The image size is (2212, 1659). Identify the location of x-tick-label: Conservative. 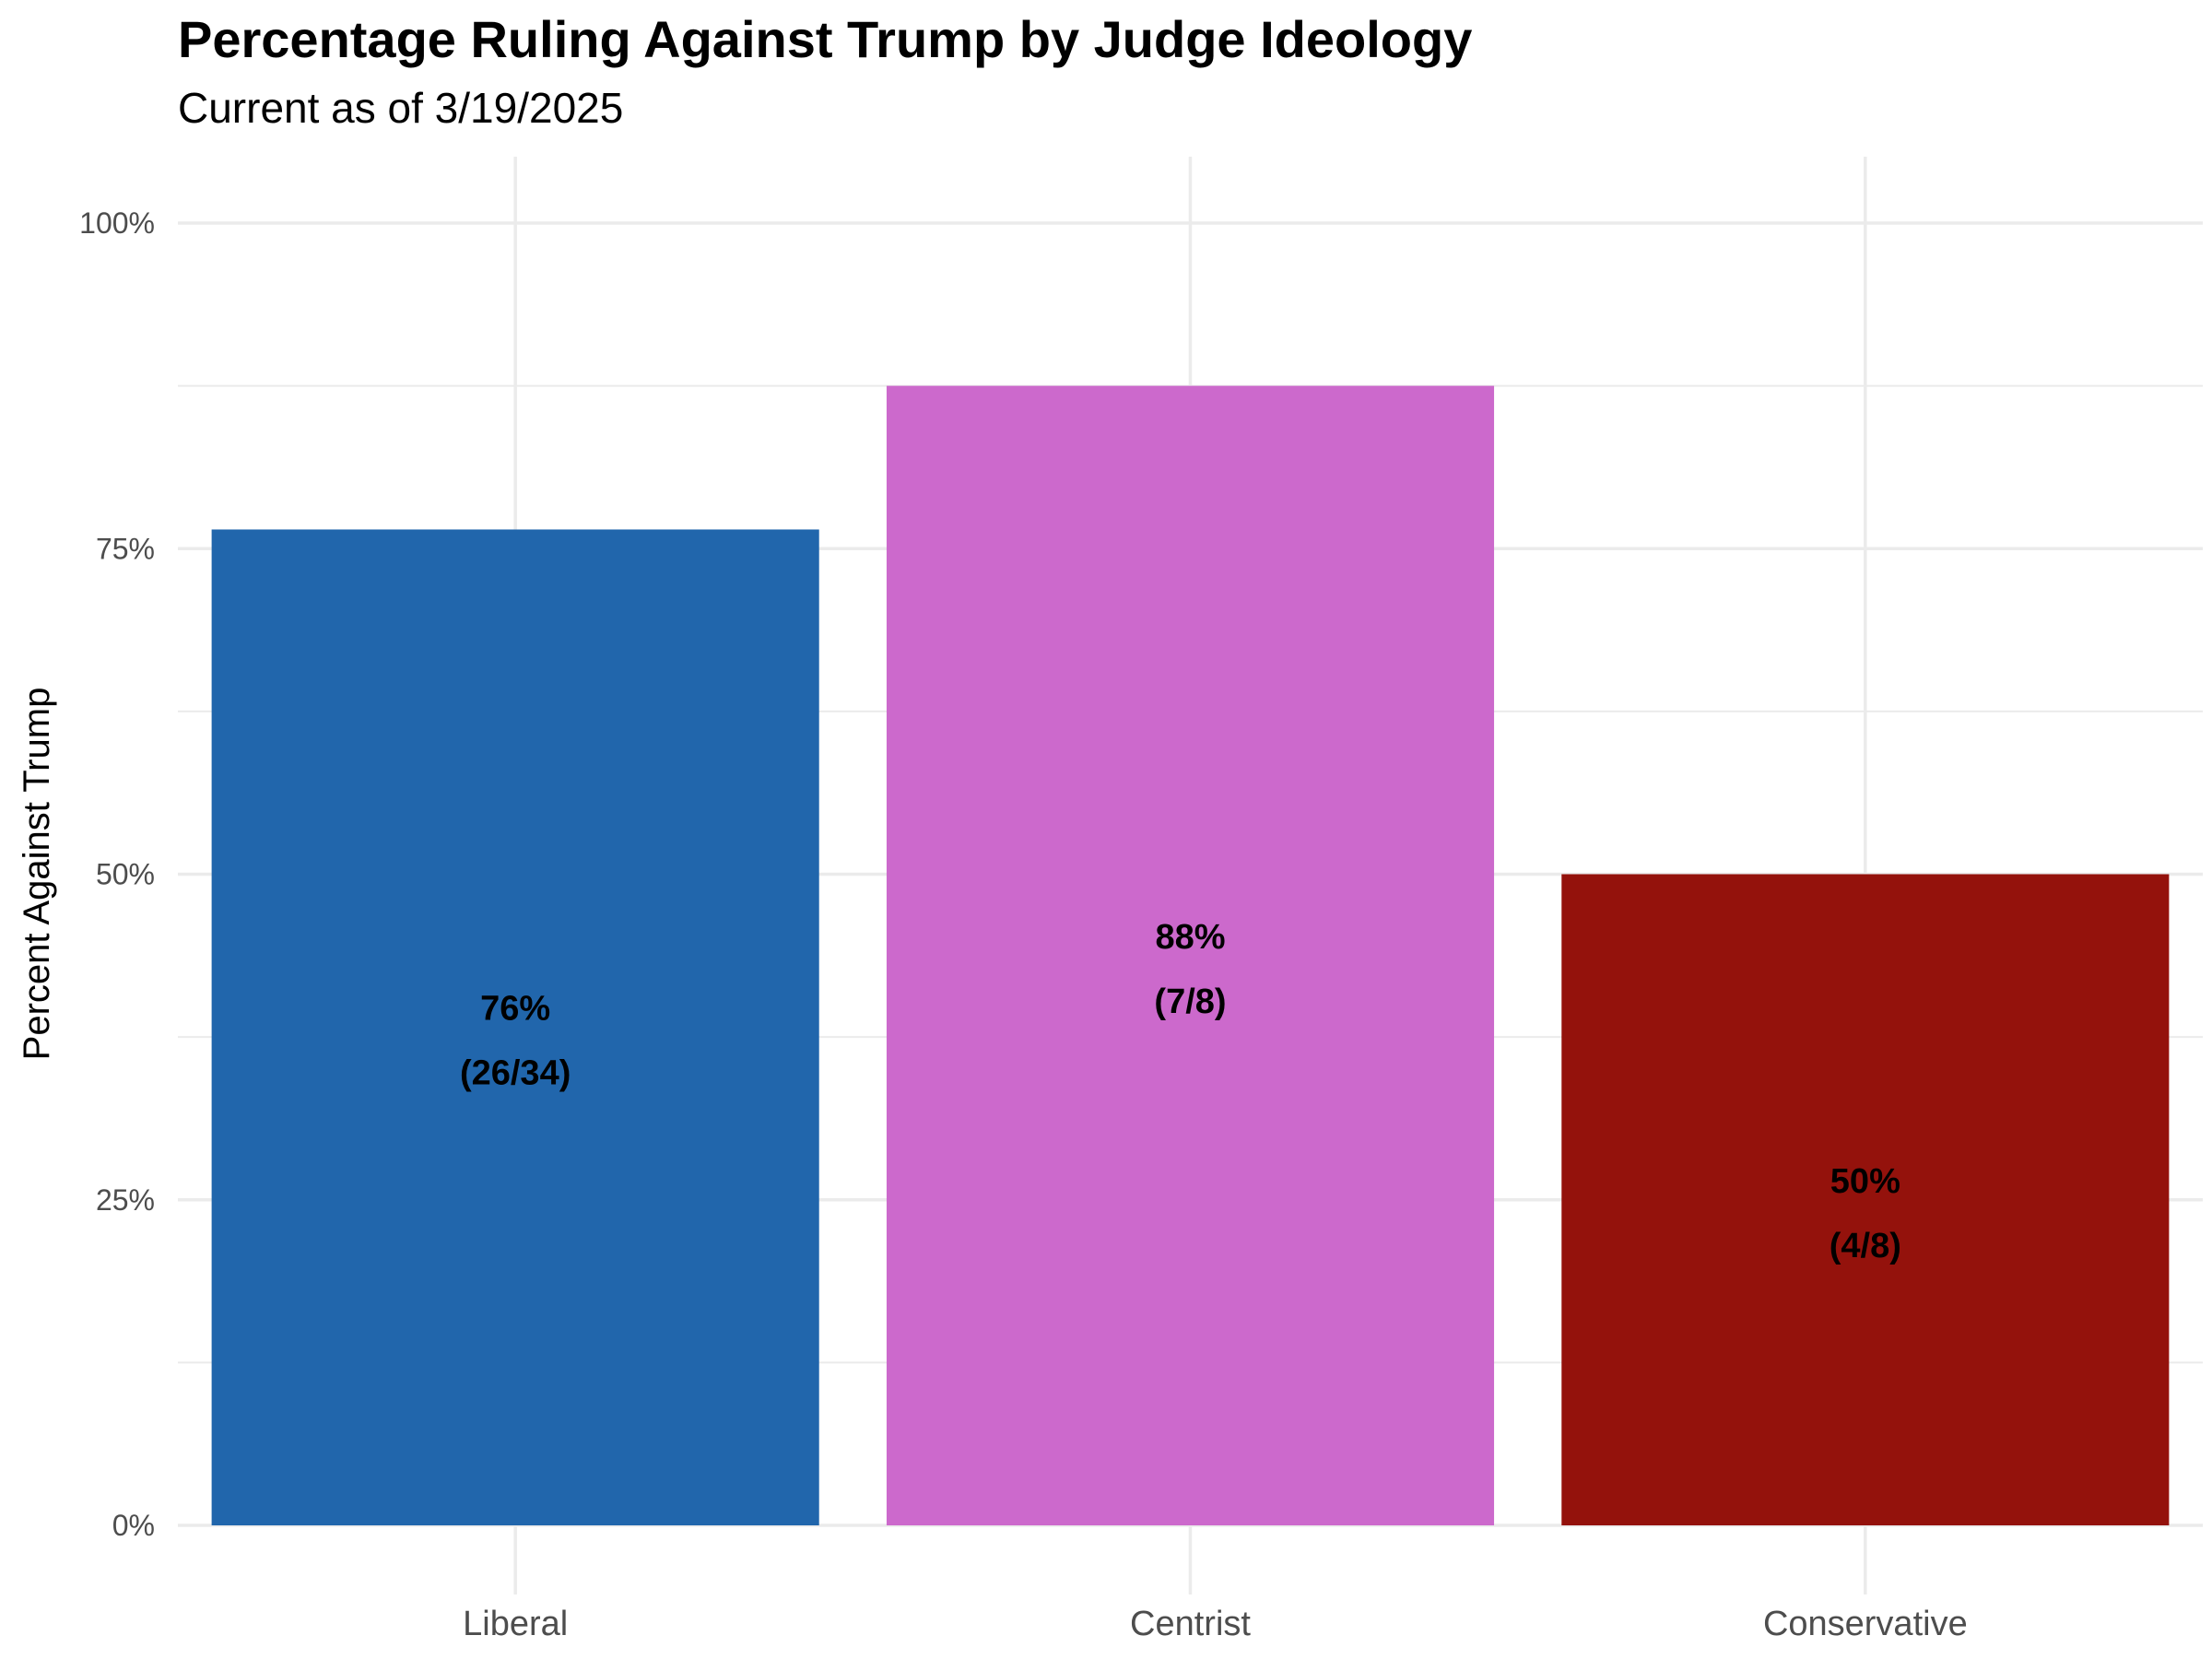
(1865, 1624).